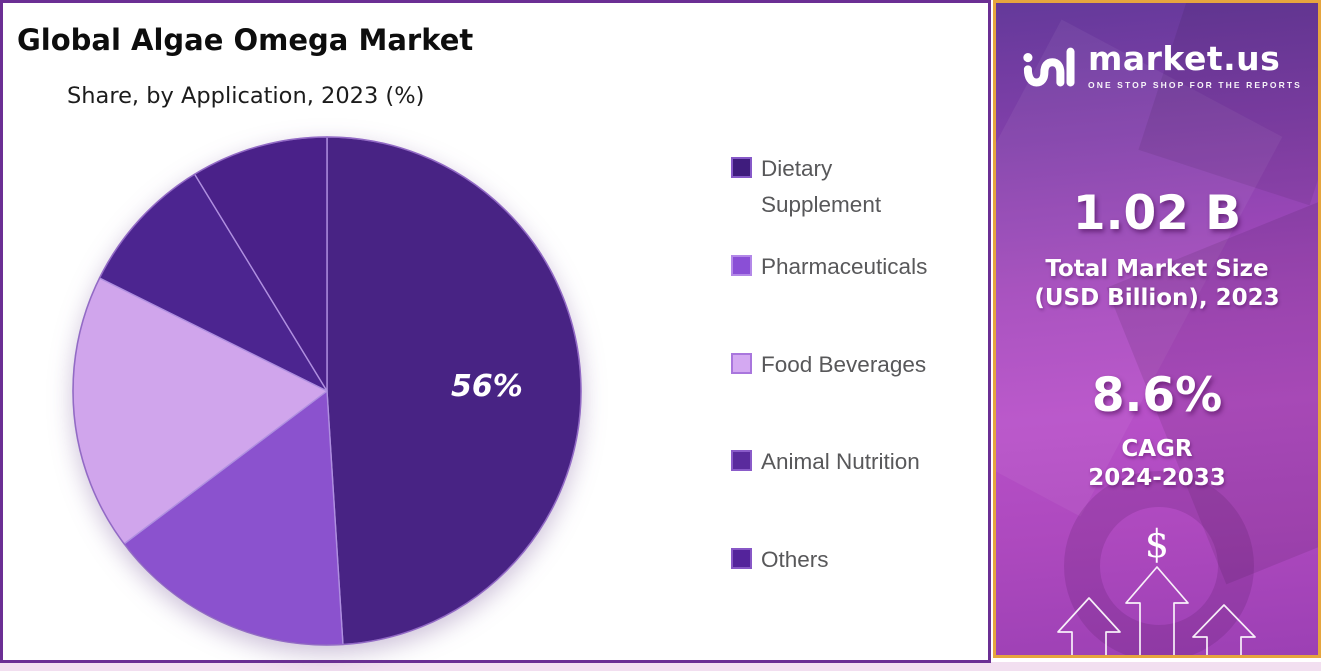 The image size is (1321, 671). What do you see at coordinates (1184, 58) in the screenshot?
I see `brand-name: market.us` at bounding box center [1184, 58].